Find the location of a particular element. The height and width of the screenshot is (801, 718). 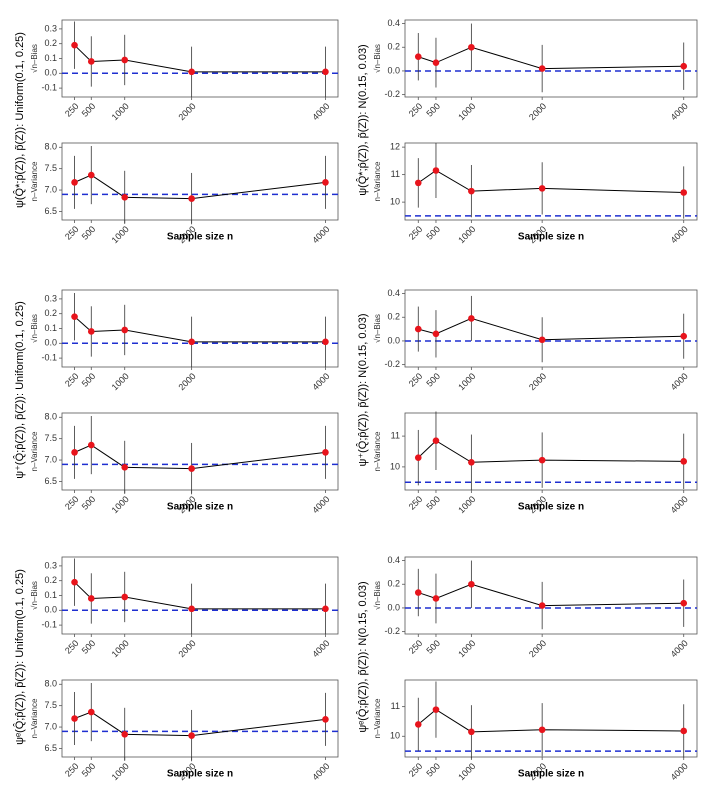

y-tick-label: 7.0 is located at coordinates (50, 726).